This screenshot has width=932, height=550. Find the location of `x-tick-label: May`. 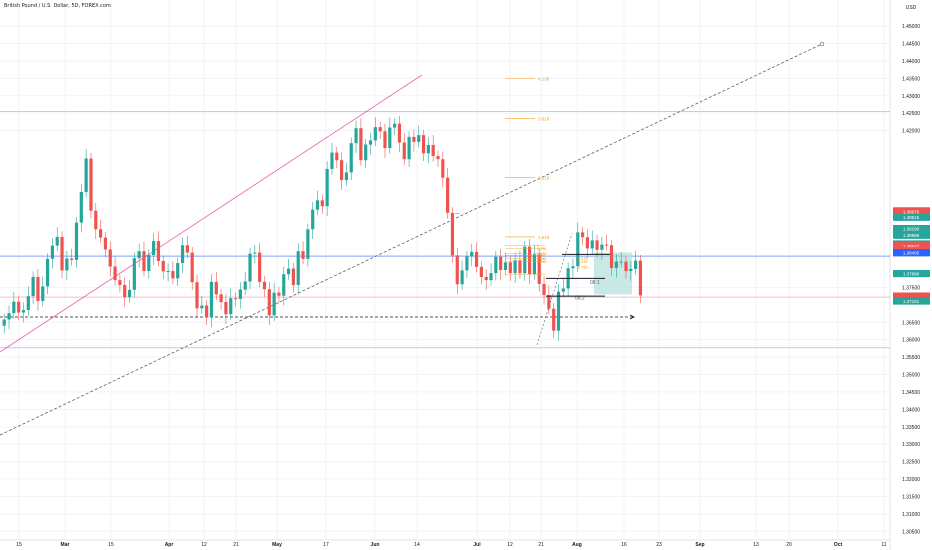

x-tick-label: May is located at coordinates (277, 545).